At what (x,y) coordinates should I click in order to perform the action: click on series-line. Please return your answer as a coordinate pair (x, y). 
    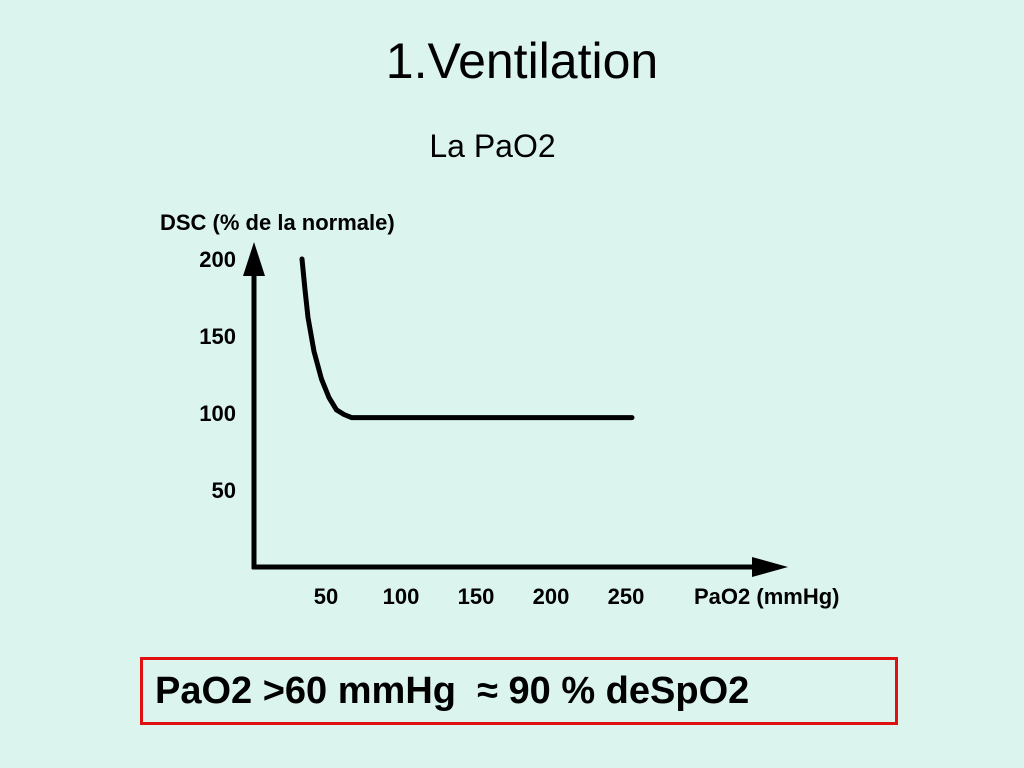
    Looking at the image, I should click on (467, 338).